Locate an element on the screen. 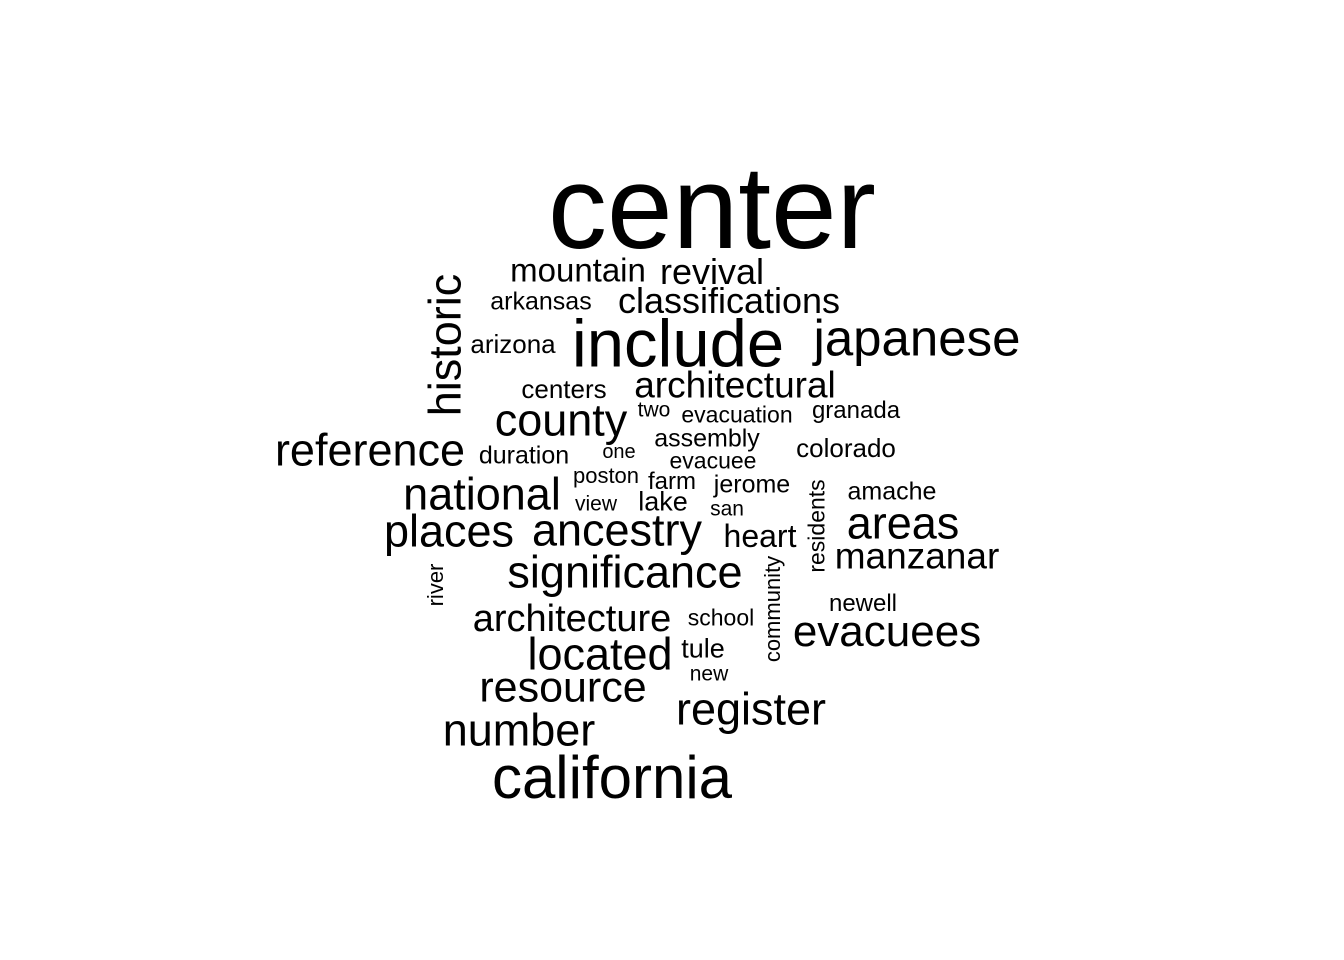  word-granada: granada is located at coordinates (856, 410).